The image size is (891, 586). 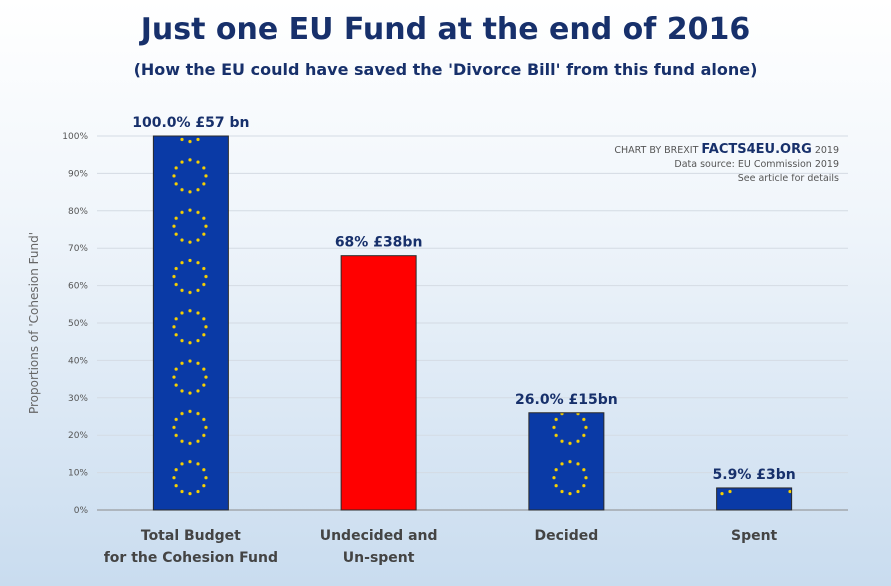 What do you see at coordinates (191, 558) in the screenshot?
I see `category-label: for the Cohesion Fund` at bounding box center [191, 558].